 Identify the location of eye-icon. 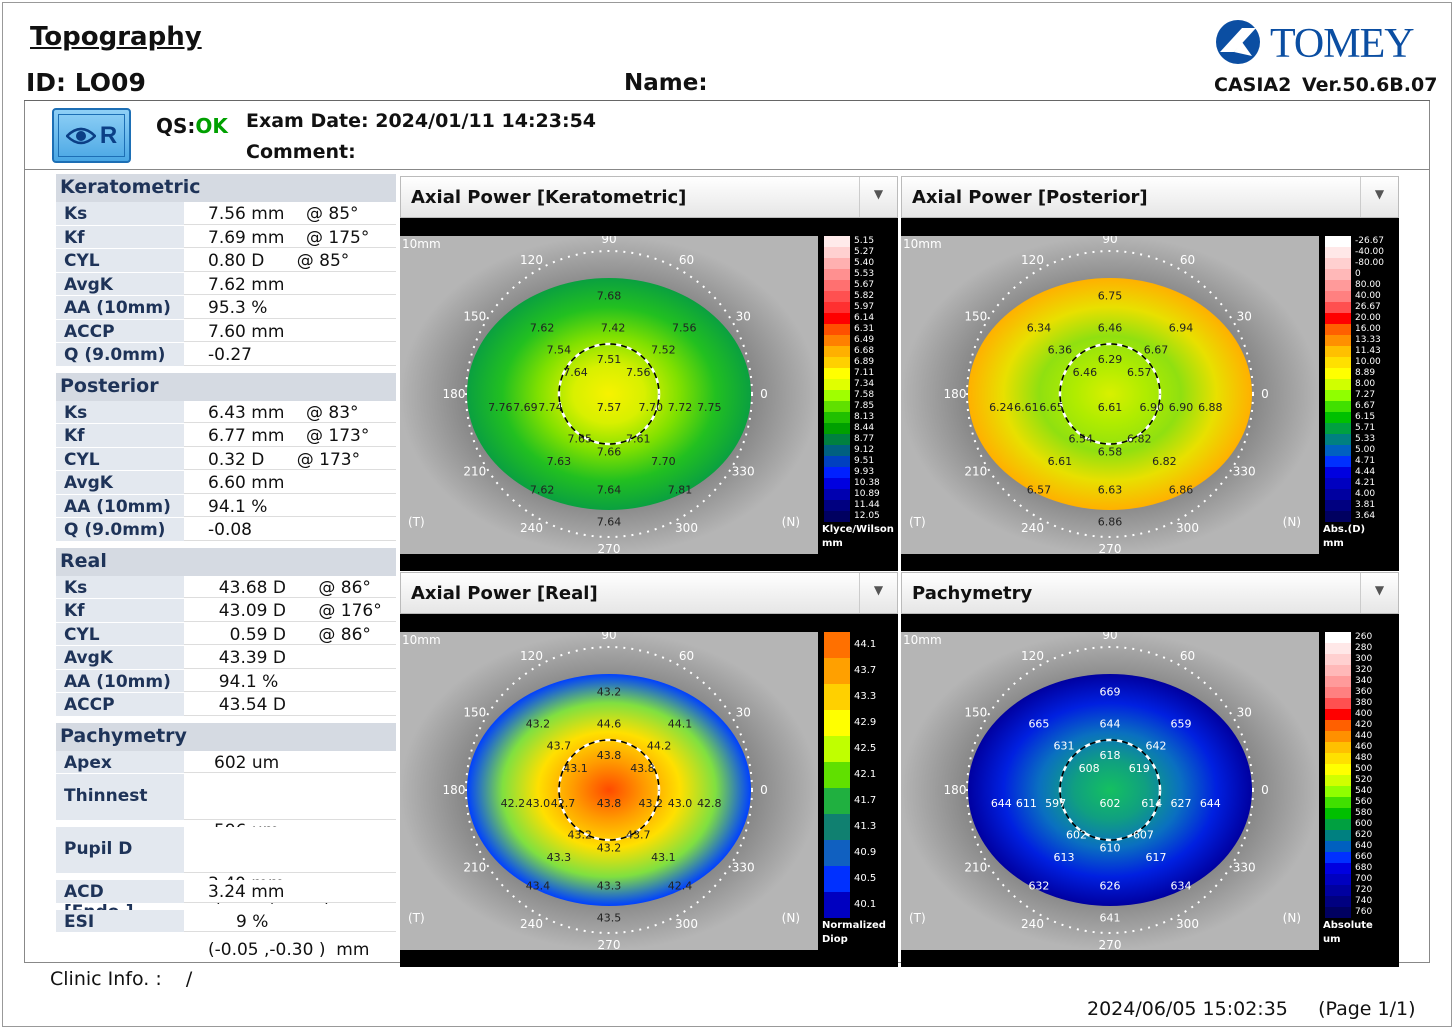
(80, 135).